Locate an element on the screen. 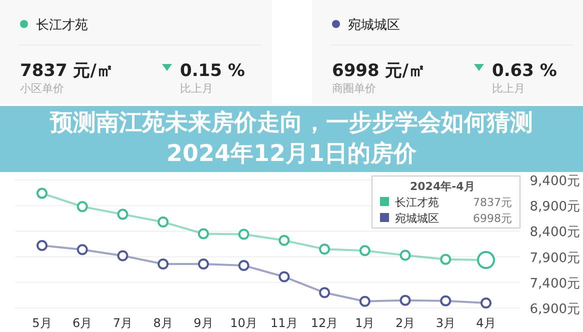  text: 商圈单价 is located at coordinates (354, 88).